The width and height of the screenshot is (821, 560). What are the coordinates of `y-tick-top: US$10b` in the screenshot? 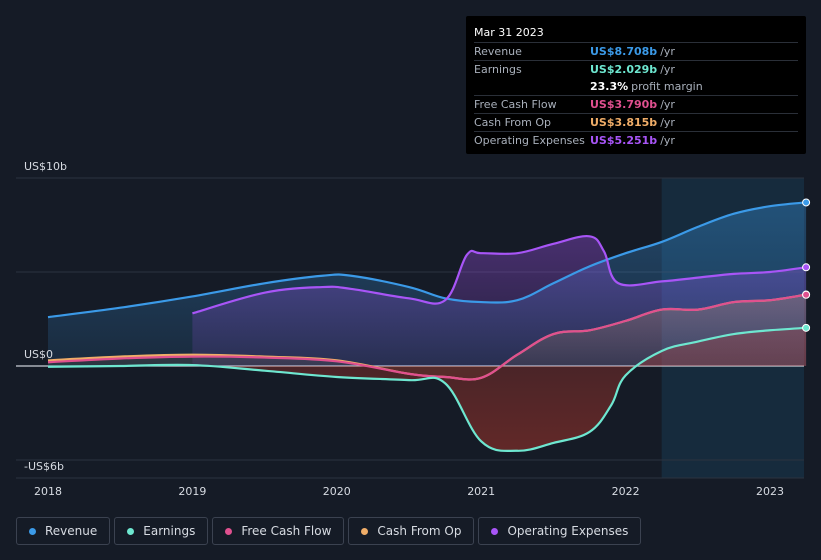 It's located at (45, 166).